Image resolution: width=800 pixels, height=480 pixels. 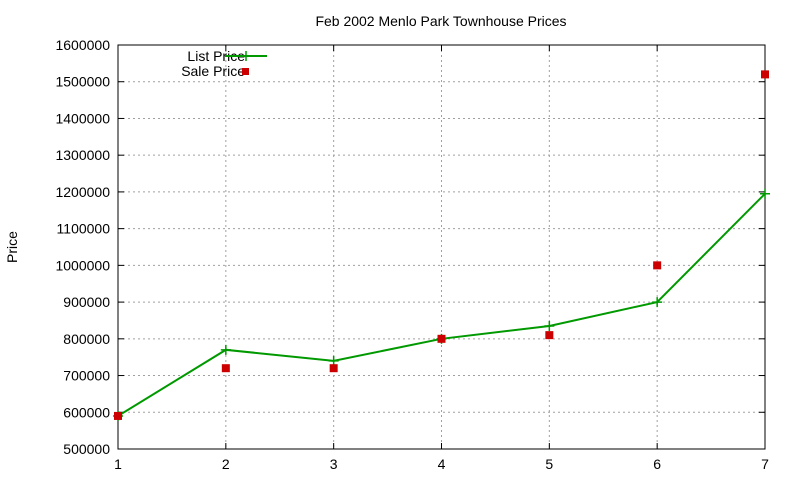 What do you see at coordinates (86, 449) in the screenshot?
I see `y-tick-label: 500000` at bounding box center [86, 449].